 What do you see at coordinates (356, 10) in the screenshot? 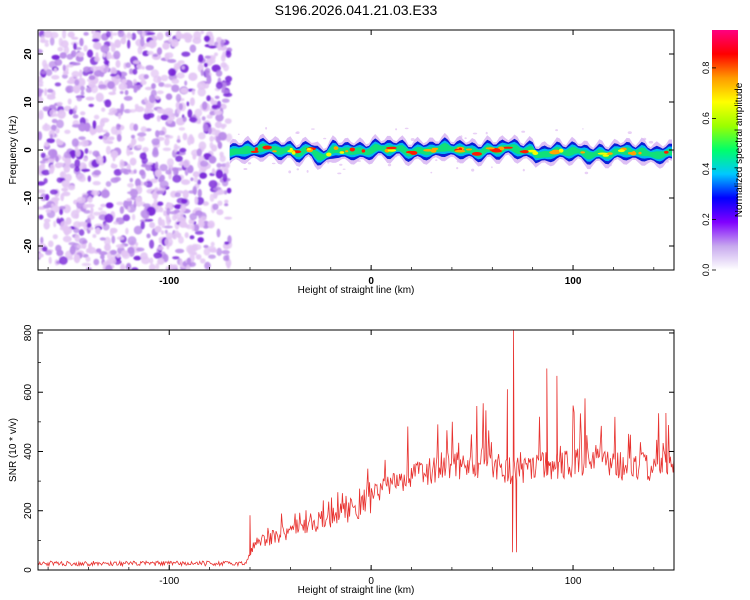
I see `figure-title: S196.2026.041.21.03.E33` at bounding box center [356, 10].